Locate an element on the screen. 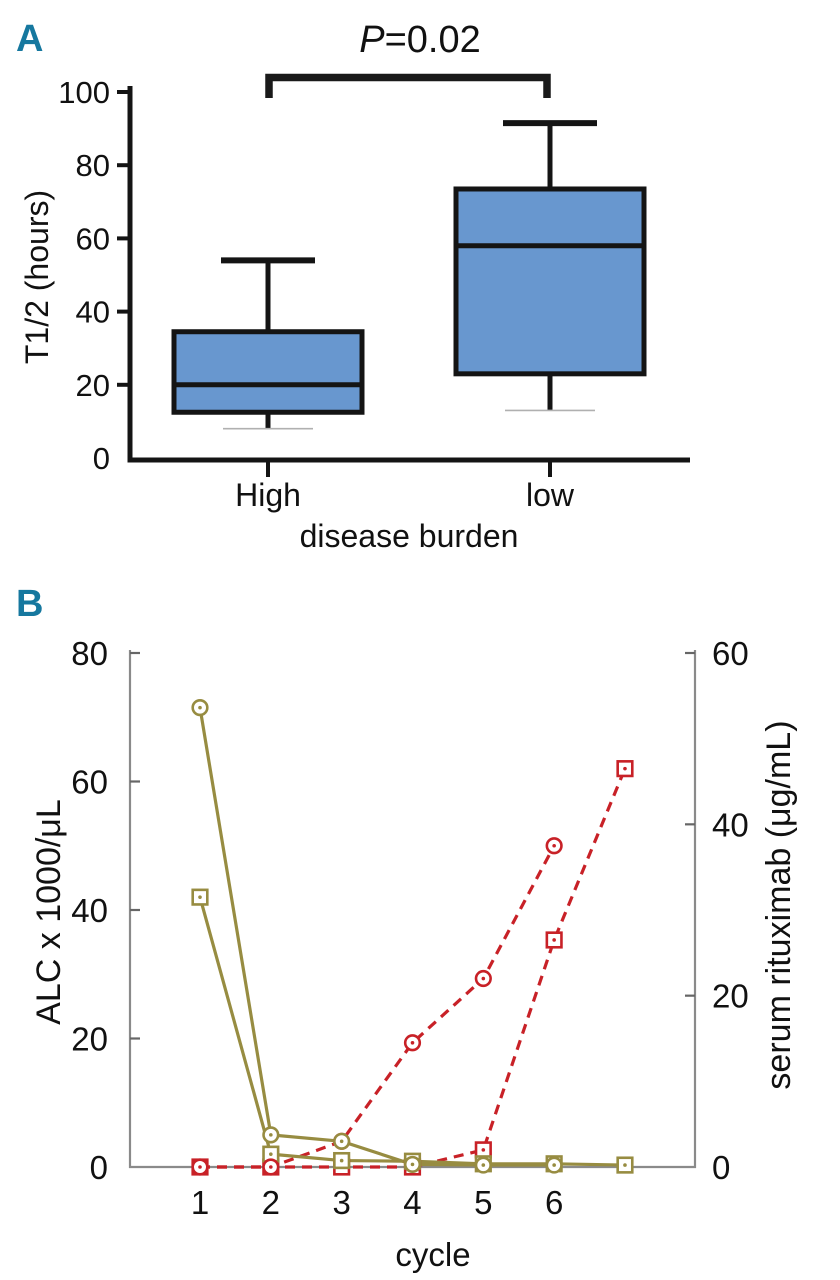  y-tick-label: 60 is located at coordinates (93, 238).